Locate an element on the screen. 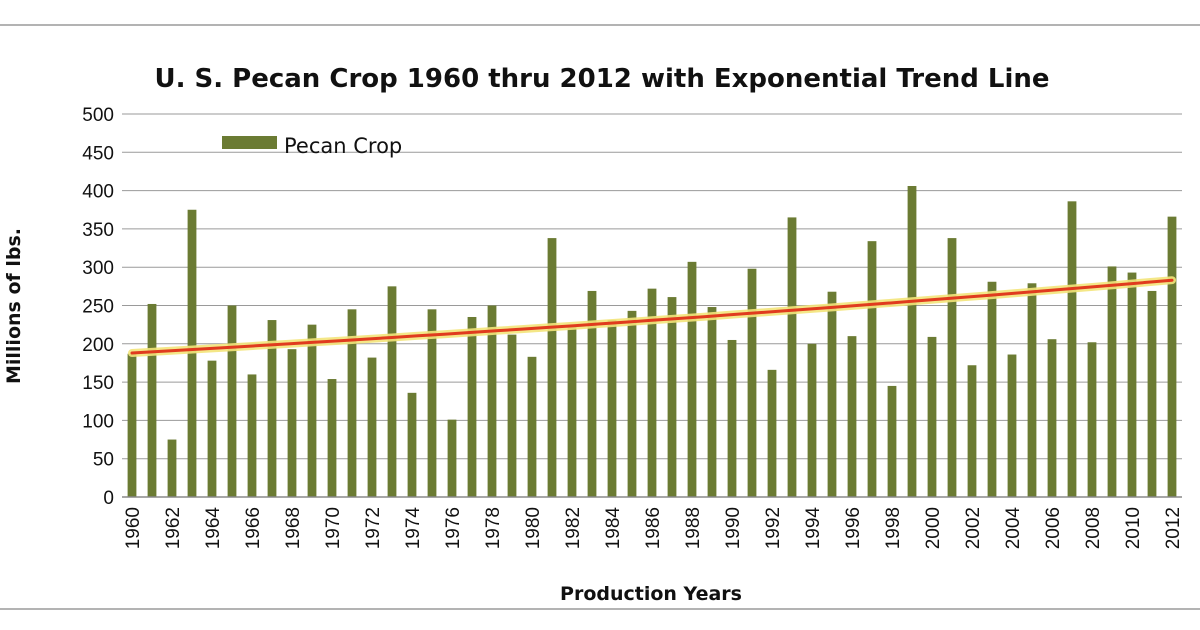 The image size is (1200, 630). y-tick-label: 300 is located at coordinates (98, 268).